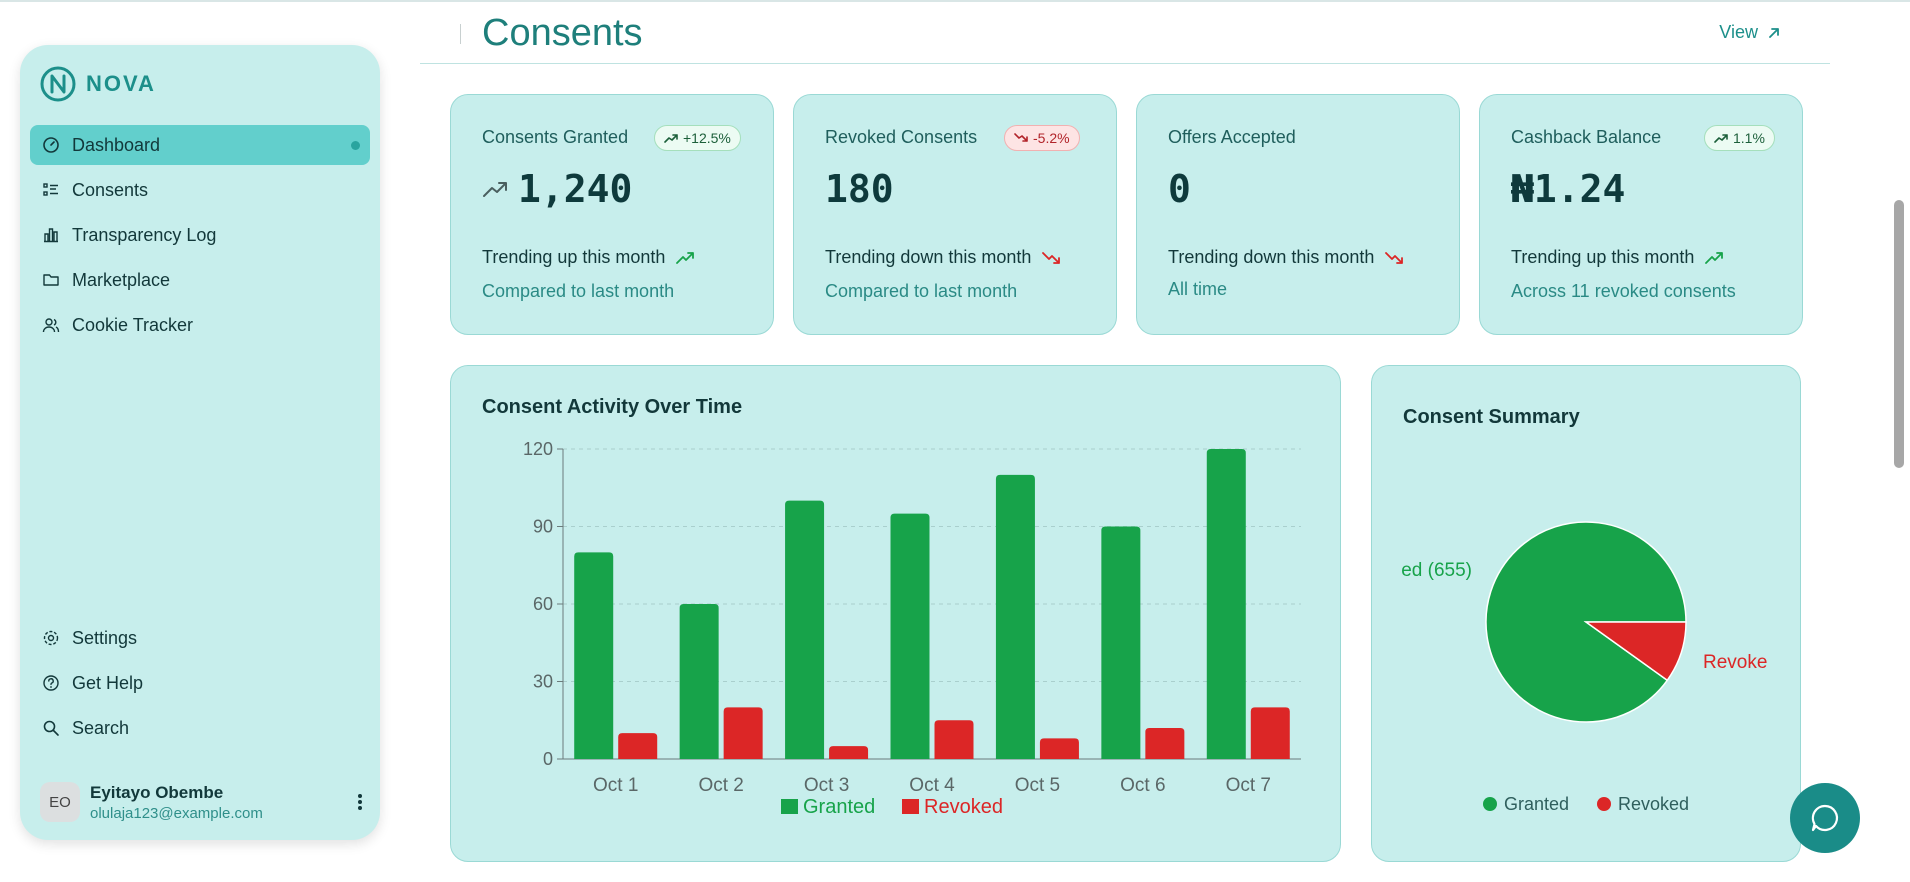 This screenshot has height=882, width=1910. What do you see at coordinates (460, 34) in the screenshot?
I see `header-divider` at bounding box center [460, 34].